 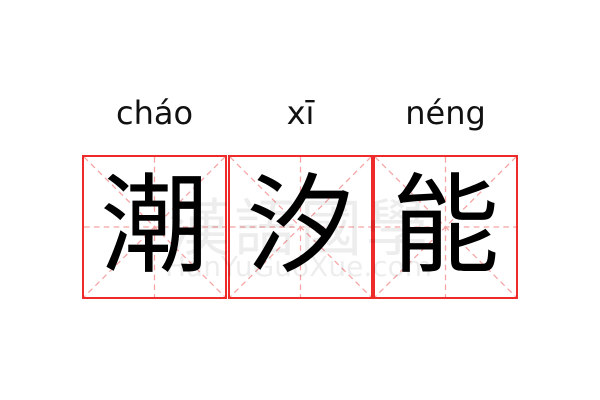 I want to click on pinyin-1: cháo, so click(x=154, y=113).